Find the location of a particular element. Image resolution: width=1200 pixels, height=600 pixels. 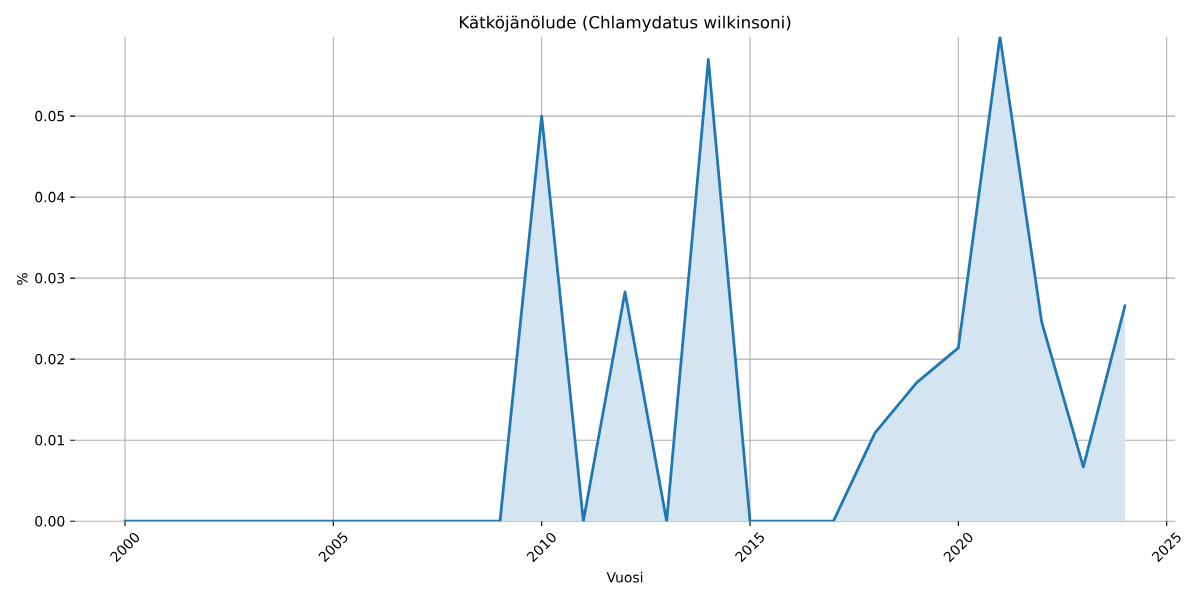

y-tick-label: 0.01 is located at coordinates (49, 440).